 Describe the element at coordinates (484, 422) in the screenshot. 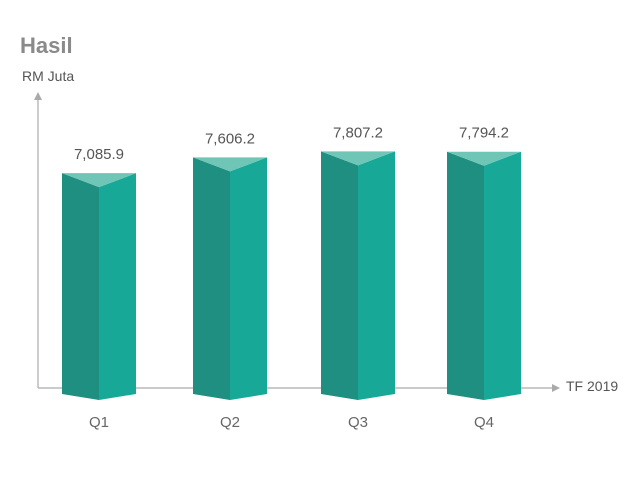

I see `category-label-q4: Q4` at that location.